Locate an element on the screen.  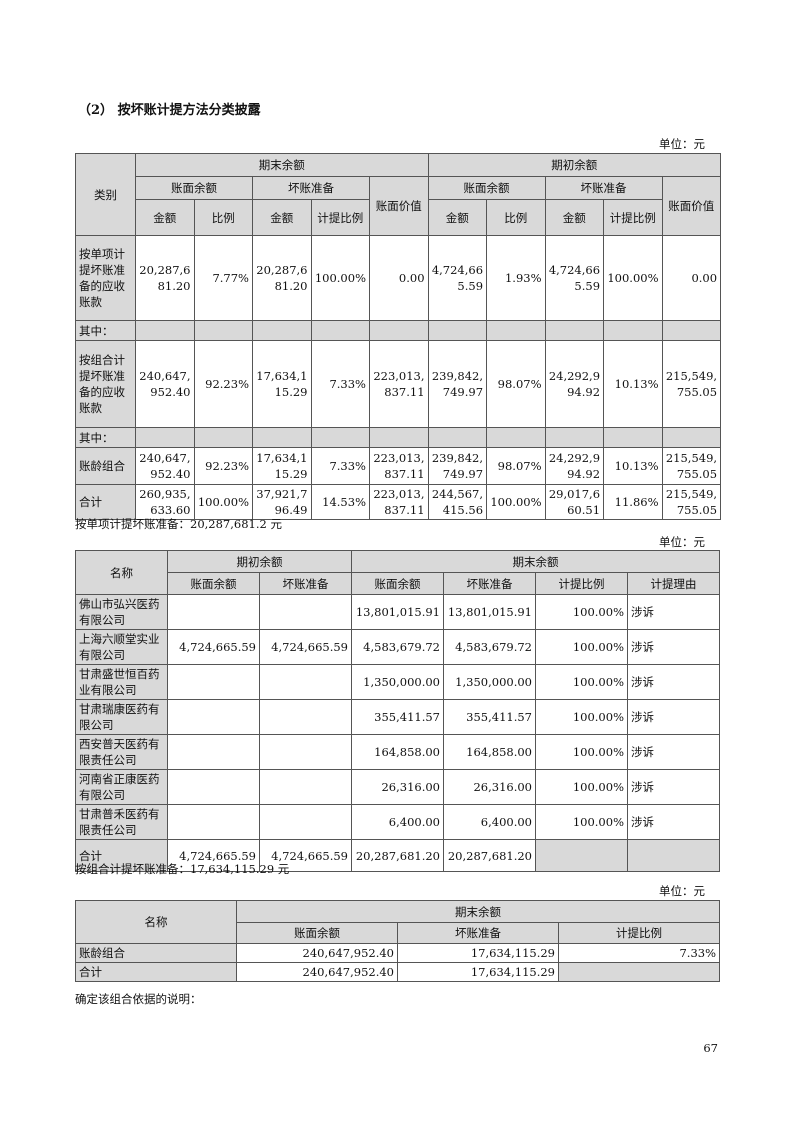
value-cell: 7.77% is located at coordinates (223, 278).